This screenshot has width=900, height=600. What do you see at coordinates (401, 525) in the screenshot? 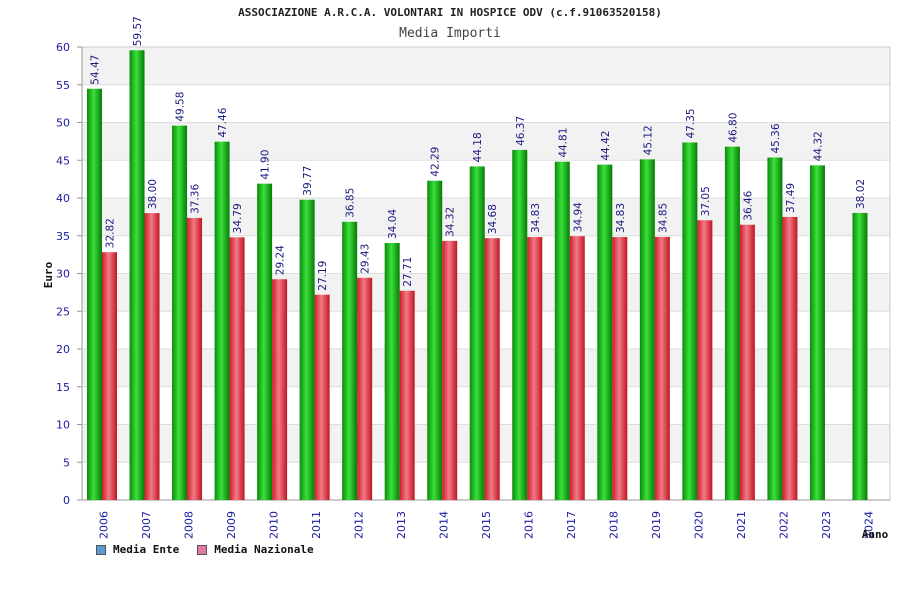
I see `x-tick-label: 2013` at bounding box center [401, 525].